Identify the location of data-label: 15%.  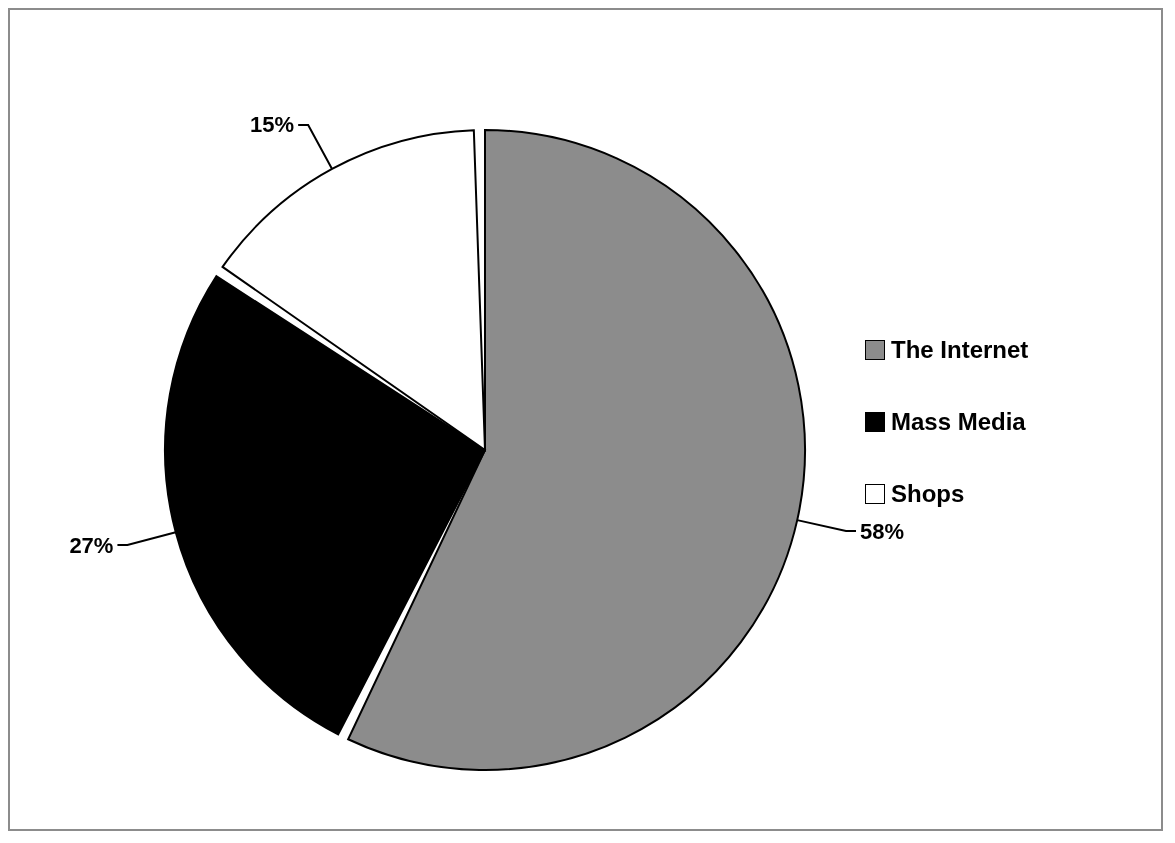
(272, 125).